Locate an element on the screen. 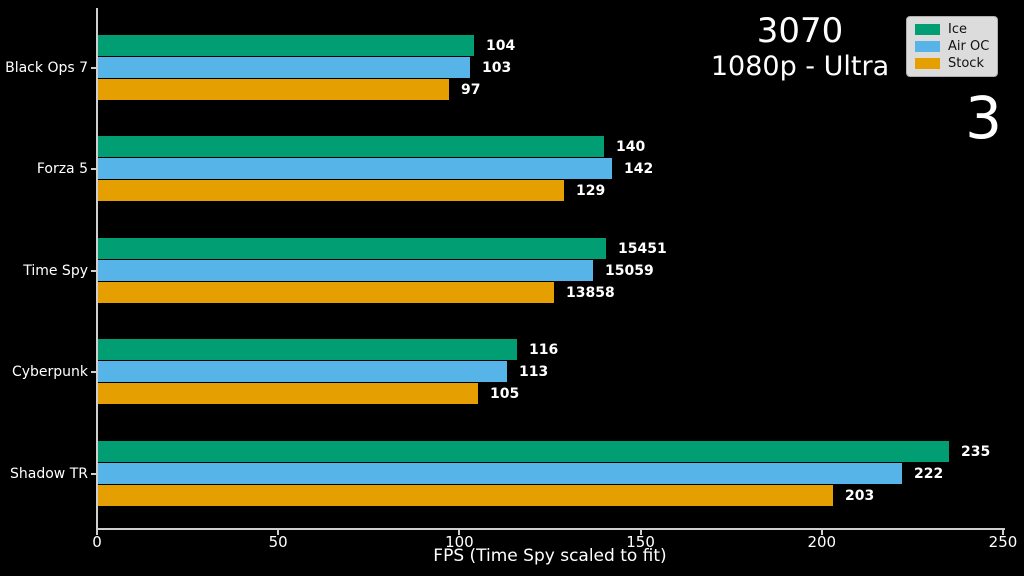  y-axis-spine is located at coordinates (97, 269).